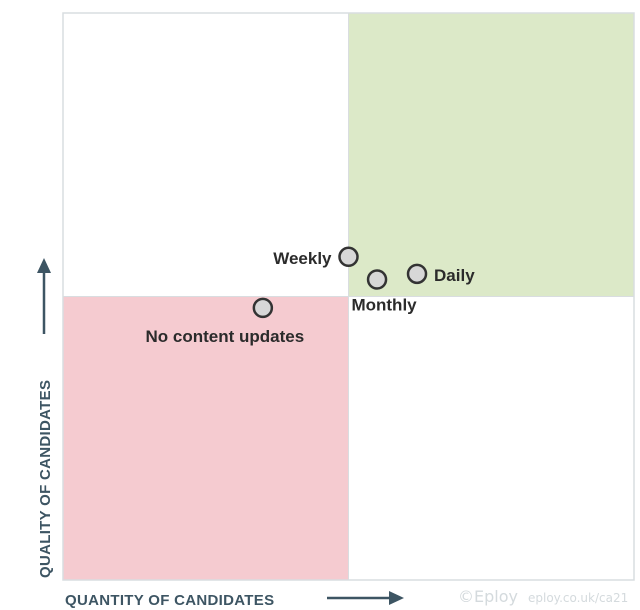 Image resolution: width=640 pixels, height=610 pixels. What do you see at coordinates (302, 258) in the screenshot?
I see `data-label-weekly: Weekly` at bounding box center [302, 258].